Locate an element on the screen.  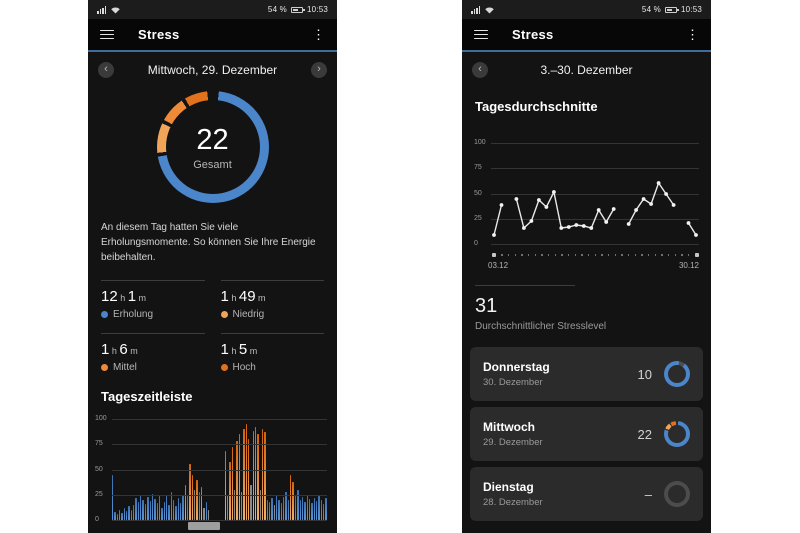
averages-section-title: Tagesdurchschnitte is located at coordinates (536, 106).